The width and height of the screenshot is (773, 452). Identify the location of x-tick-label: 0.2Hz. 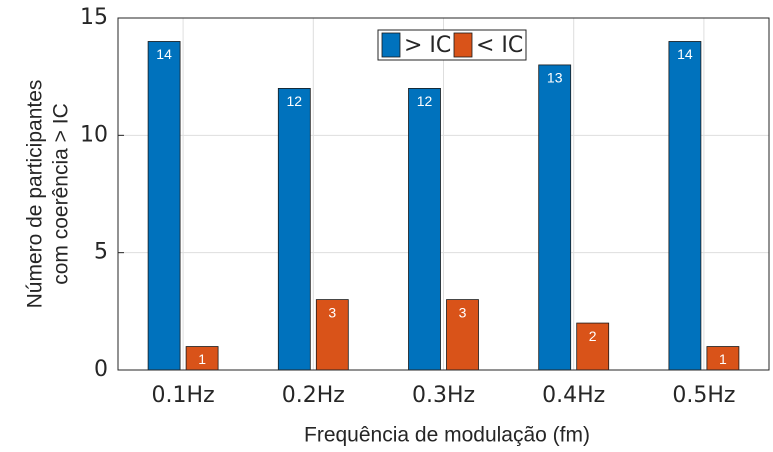
(313, 395).